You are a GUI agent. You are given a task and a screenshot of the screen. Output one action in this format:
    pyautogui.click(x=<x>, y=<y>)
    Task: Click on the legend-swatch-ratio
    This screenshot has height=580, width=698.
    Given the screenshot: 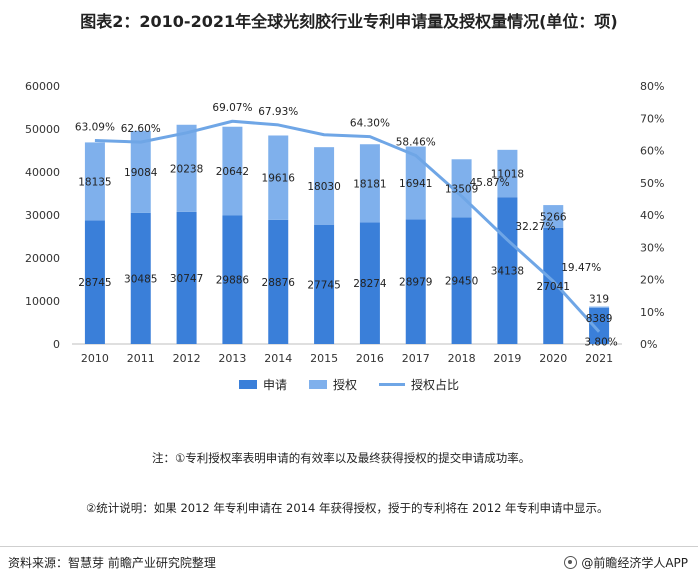 What is the action you would take?
    pyautogui.click(x=392, y=384)
    